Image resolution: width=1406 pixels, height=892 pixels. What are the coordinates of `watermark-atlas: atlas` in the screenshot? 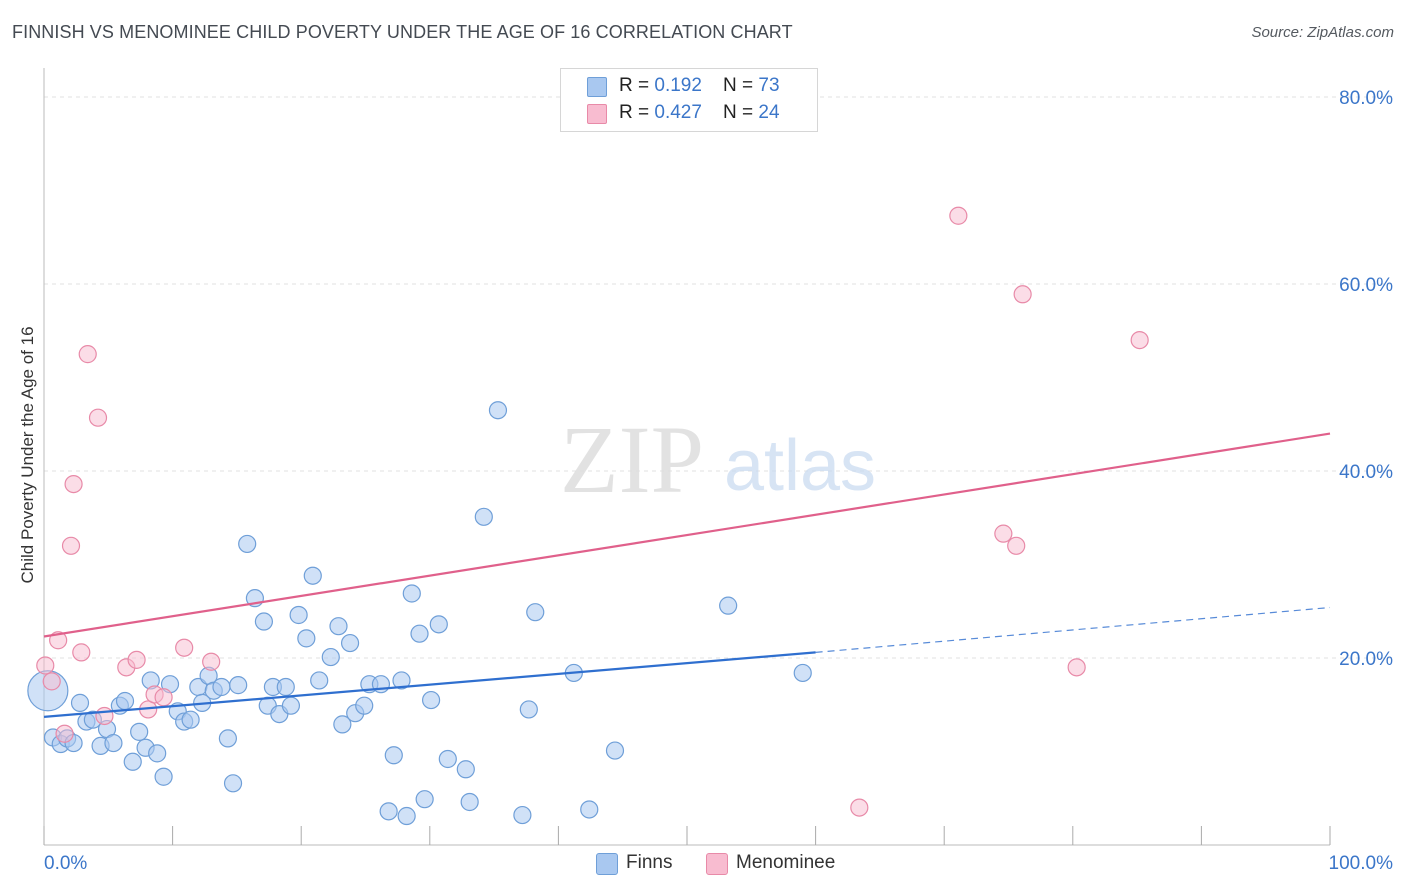 It's located at (800, 466).